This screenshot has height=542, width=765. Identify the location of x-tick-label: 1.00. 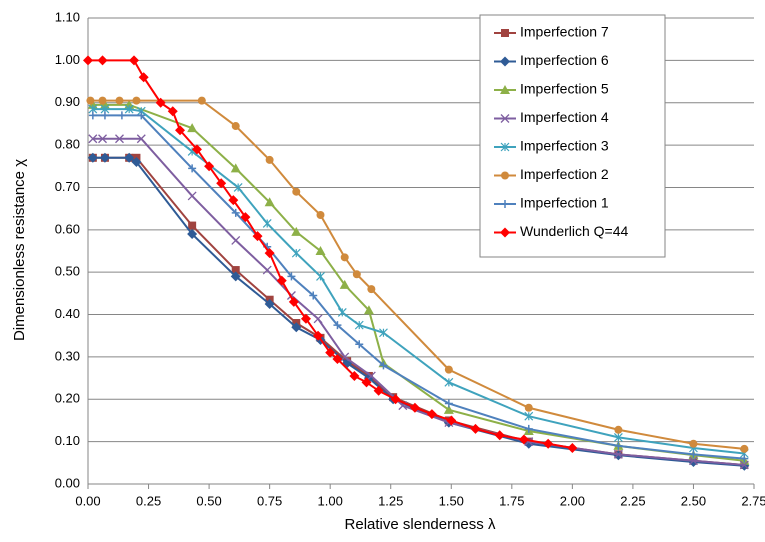
(330, 500).